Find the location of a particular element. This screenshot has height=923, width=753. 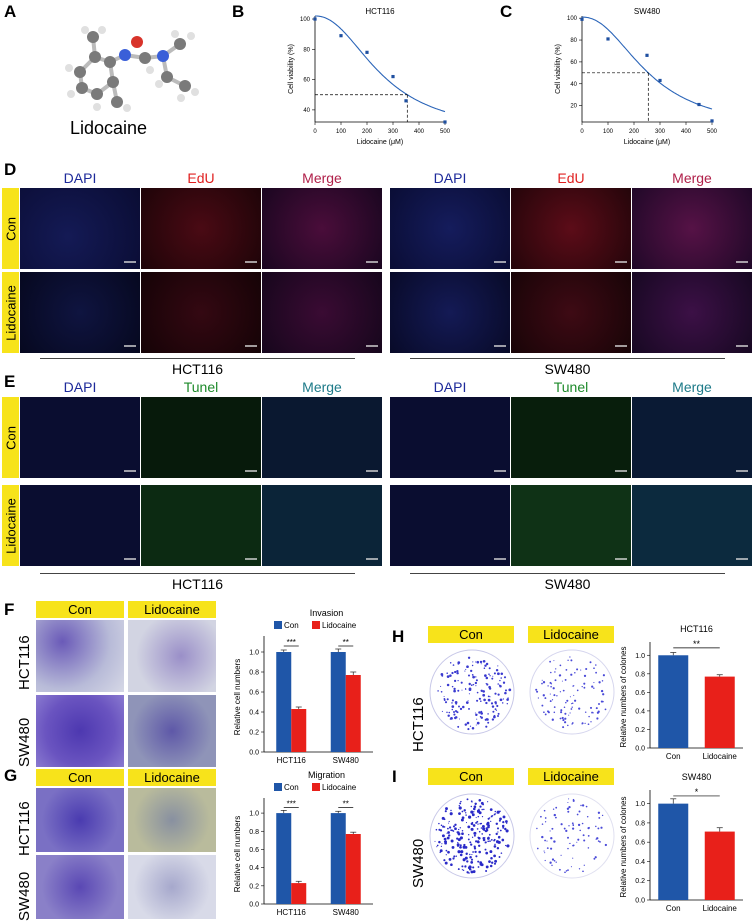

d-col-edu-1: EdU is located at coordinates (201, 178).